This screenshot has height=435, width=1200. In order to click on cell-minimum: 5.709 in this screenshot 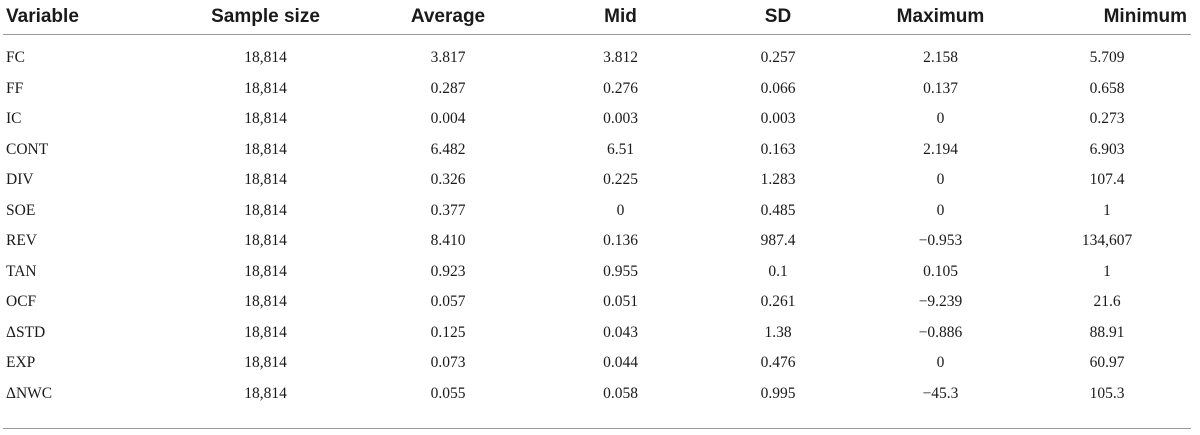, I will do `click(1107, 58)`.